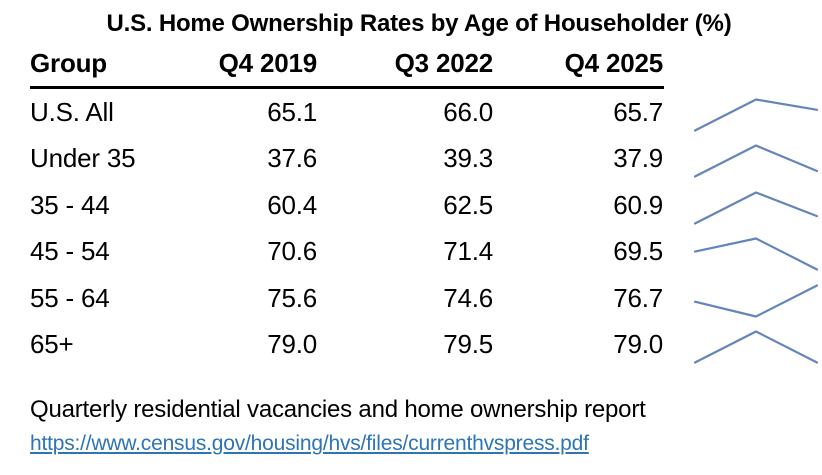 The height and width of the screenshot is (475, 822). I want to click on column-header-q4-2025: Q4 2025, so click(614, 63).